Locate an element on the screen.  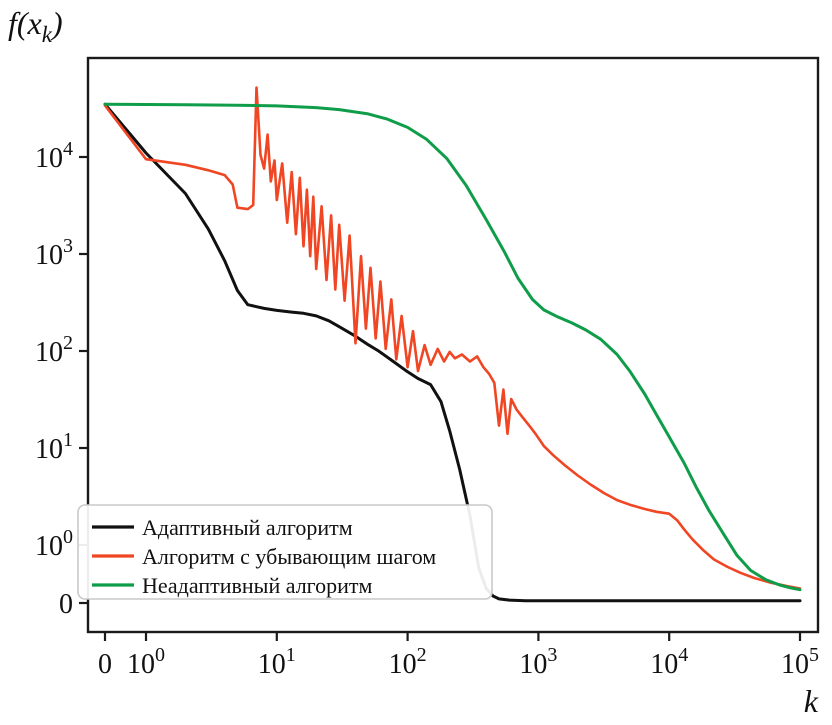
legend-label-non-adaptive: Неадаптивный алгоритм is located at coordinates (257, 585).